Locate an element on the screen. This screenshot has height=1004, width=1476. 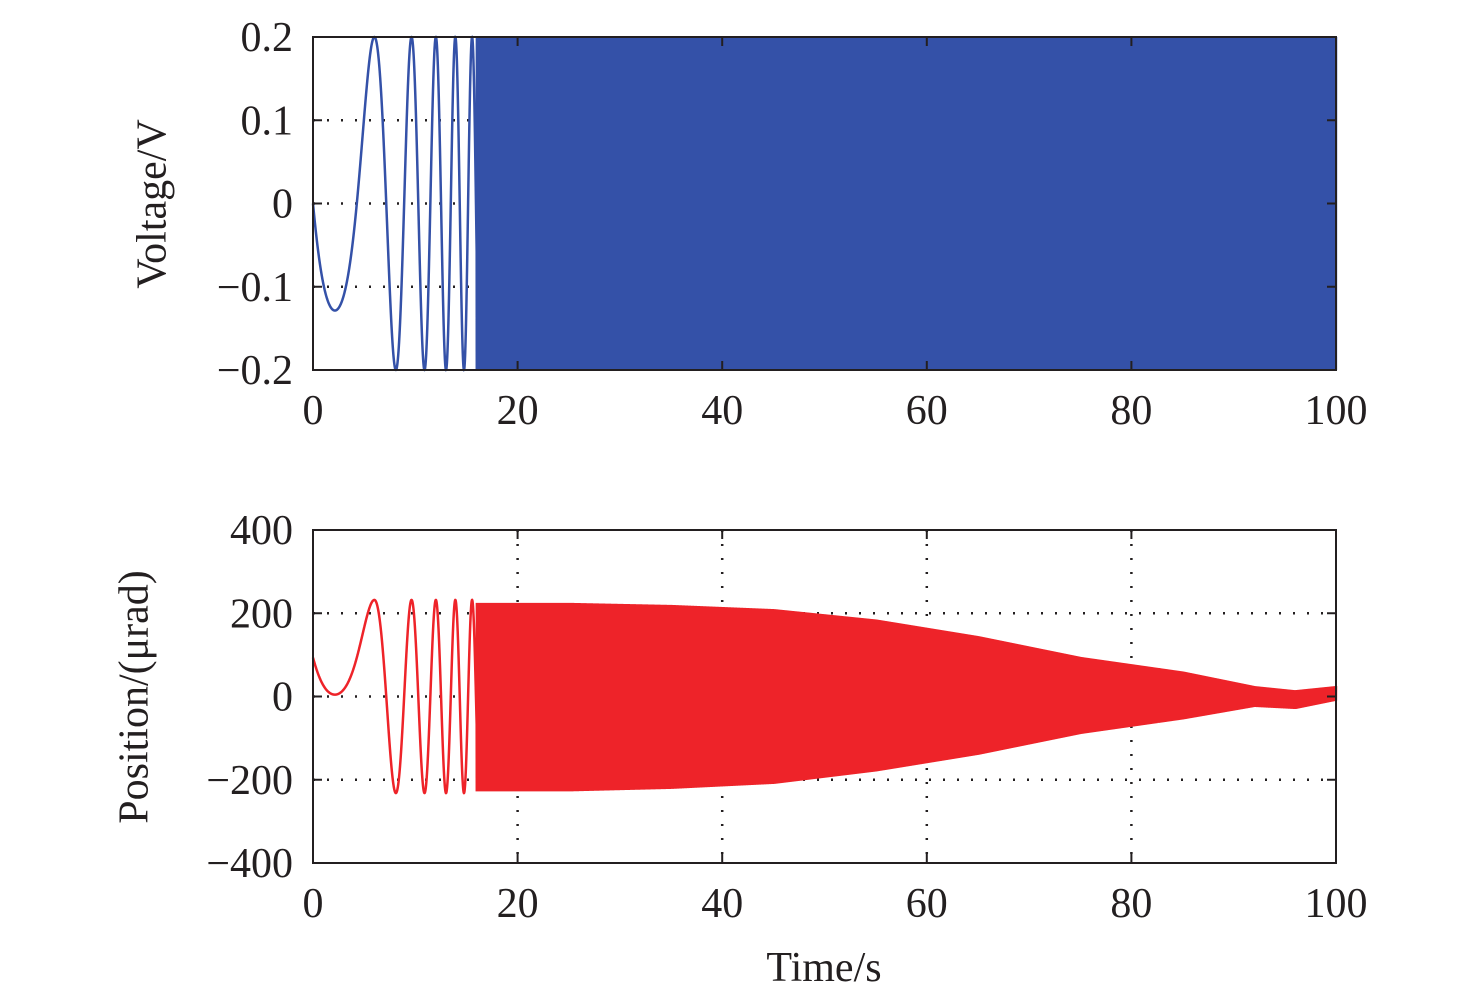
voltage-x-tick-labels: 0 20 40 60 80 100 is located at coordinates (835, 411).